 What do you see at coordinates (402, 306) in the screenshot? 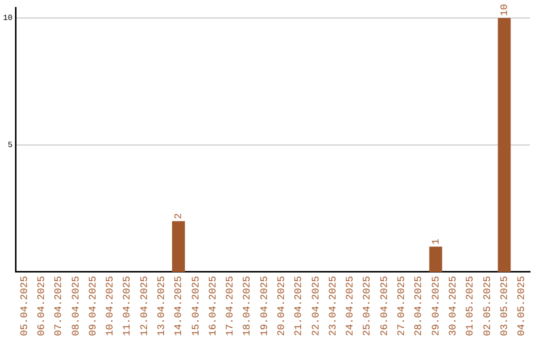
I see `x-tick-label: 27.04.2025` at bounding box center [402, 306].